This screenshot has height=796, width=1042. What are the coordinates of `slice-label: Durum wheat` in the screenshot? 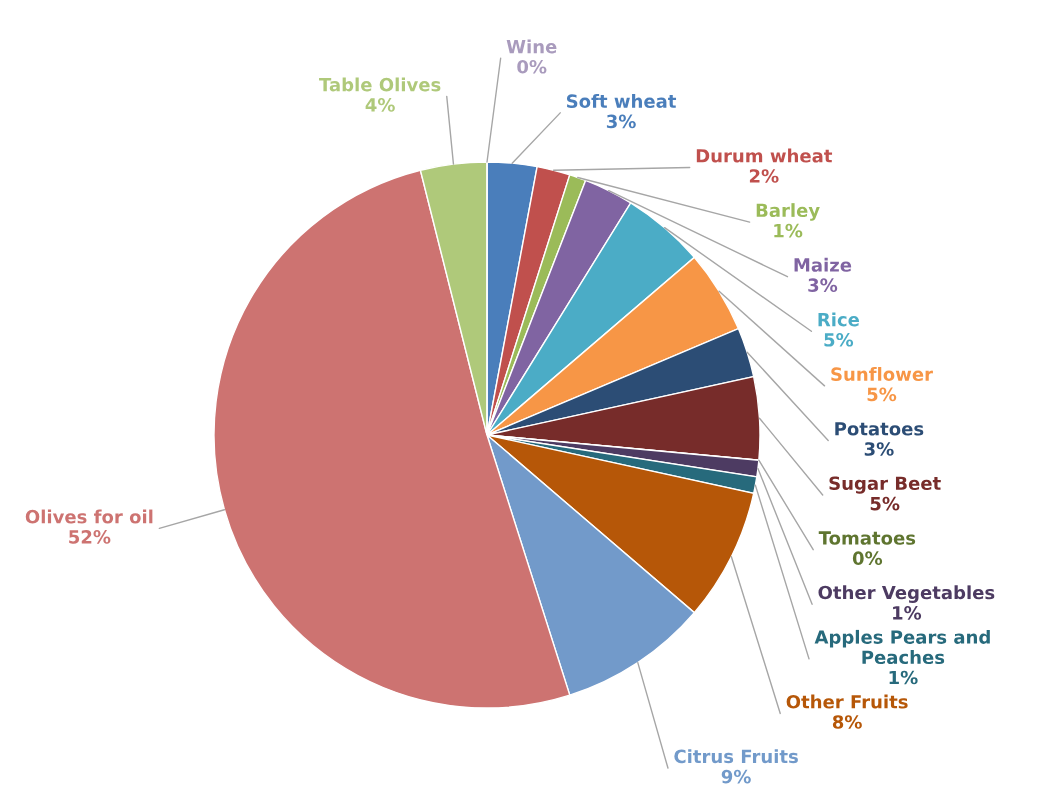 It's located at (764, 155).